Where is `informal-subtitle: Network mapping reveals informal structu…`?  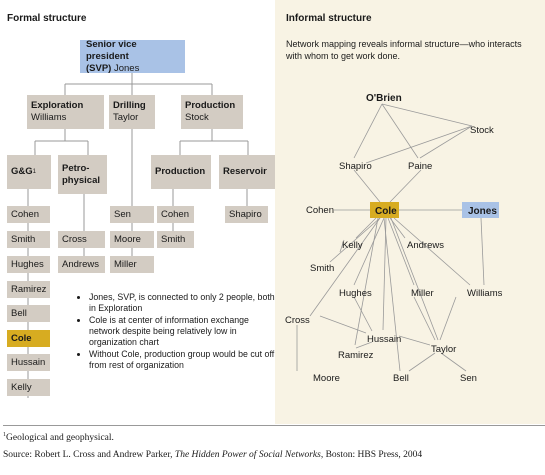
informal-subtitle: Network mapping reveals informal structu… is located at coordinates (404, 50).